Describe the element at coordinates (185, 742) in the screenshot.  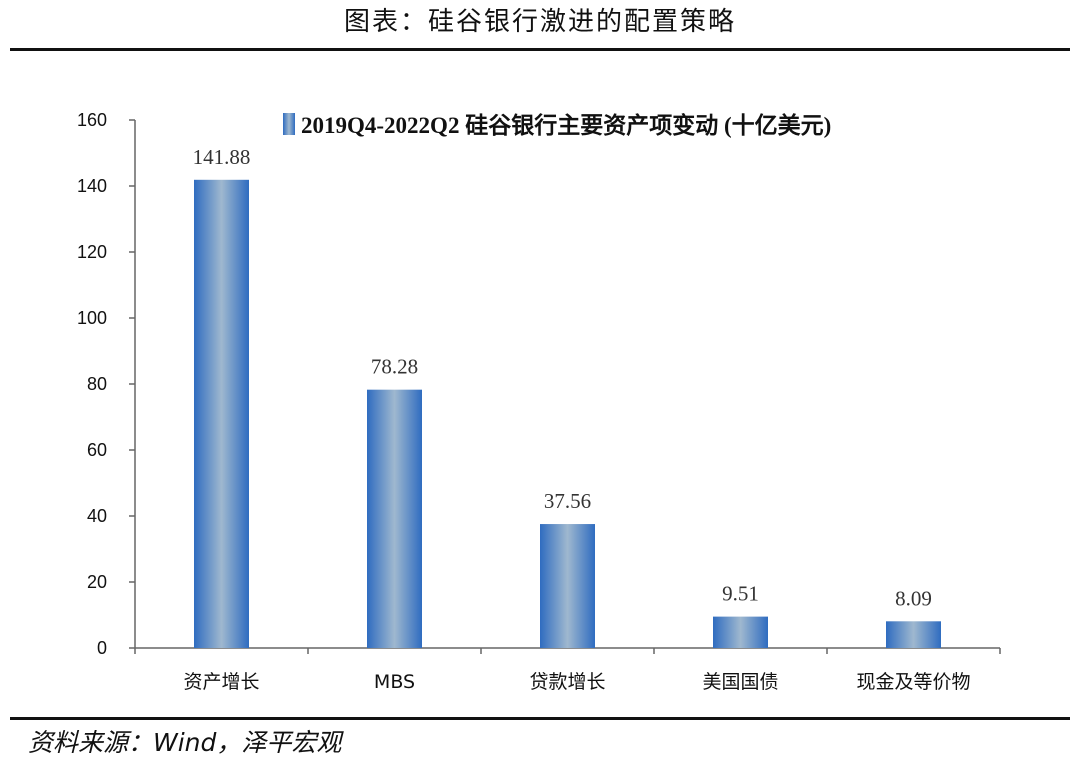
I see `source-note: 资料来源：Wind，泽平宏观` at that location.